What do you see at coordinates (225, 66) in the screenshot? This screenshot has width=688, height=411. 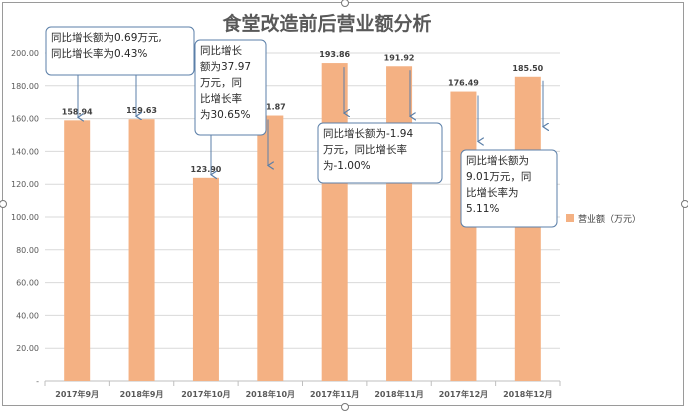 I see `callout-text: 额为37.97` at bounding box center [225, 66].